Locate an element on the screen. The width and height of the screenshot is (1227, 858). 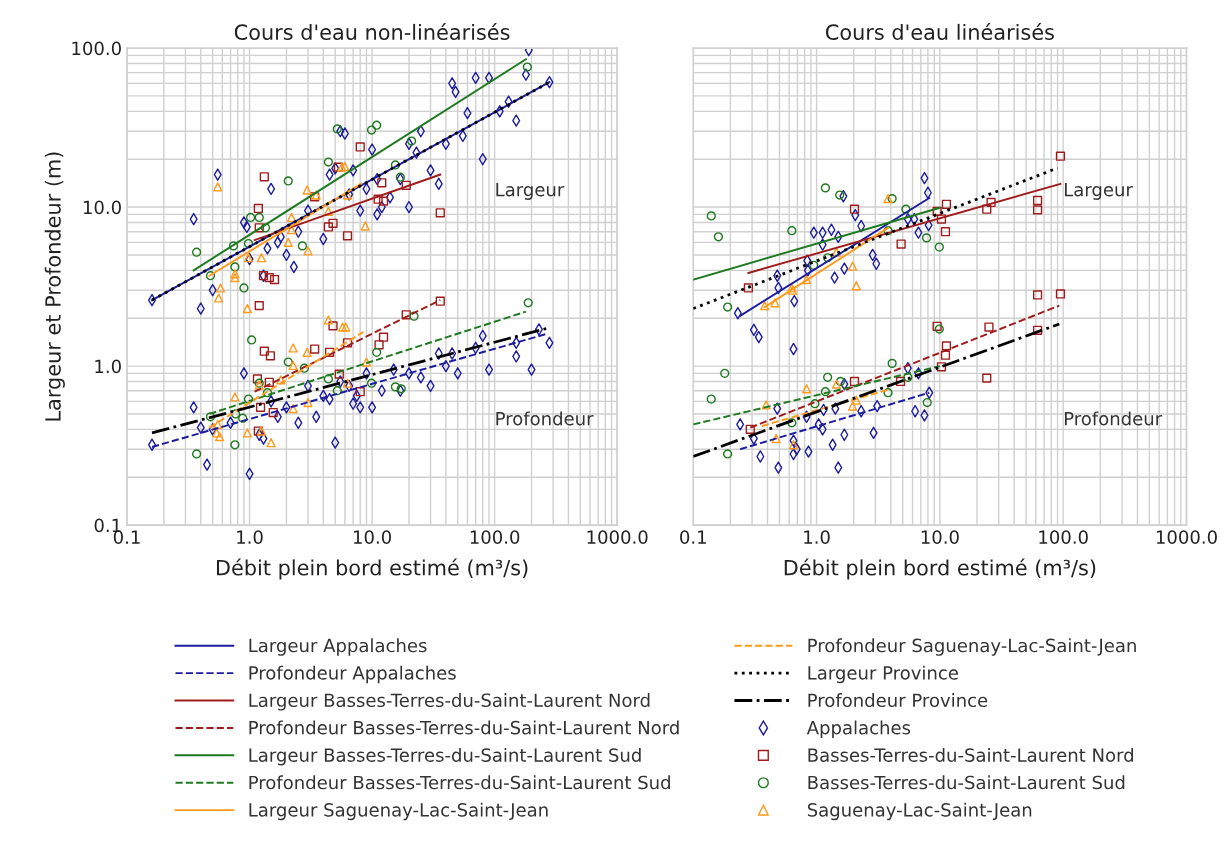
y-tick-label: 1.0 is located at coordinates (108, 366).